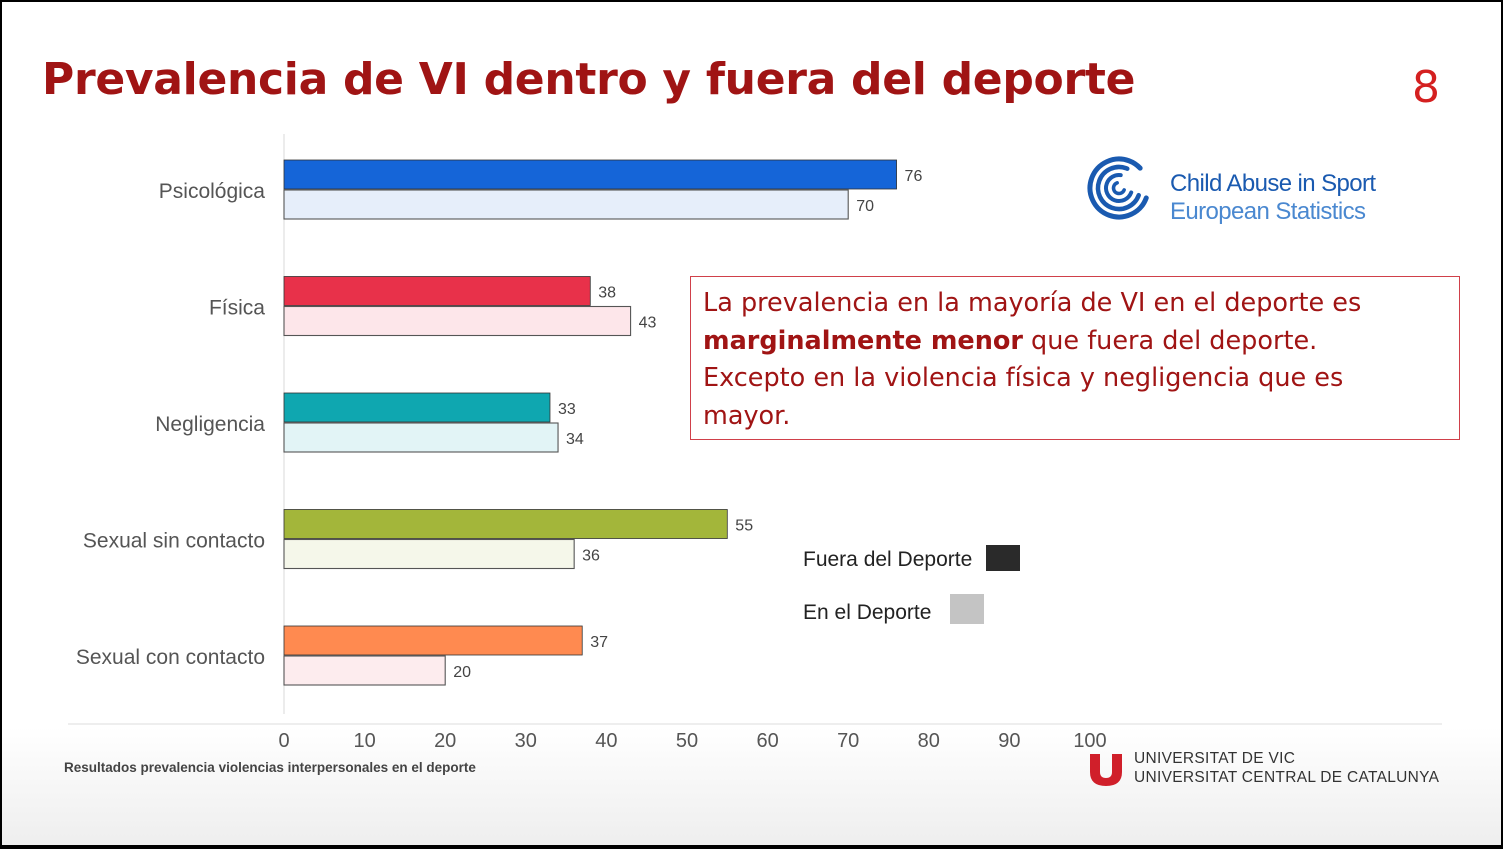 The height and width of the screenshot is (849, 1503). Describe the element at coordinates (170, 657) in the screenshot. I see `category-label: Sexual con contacto` at that location.